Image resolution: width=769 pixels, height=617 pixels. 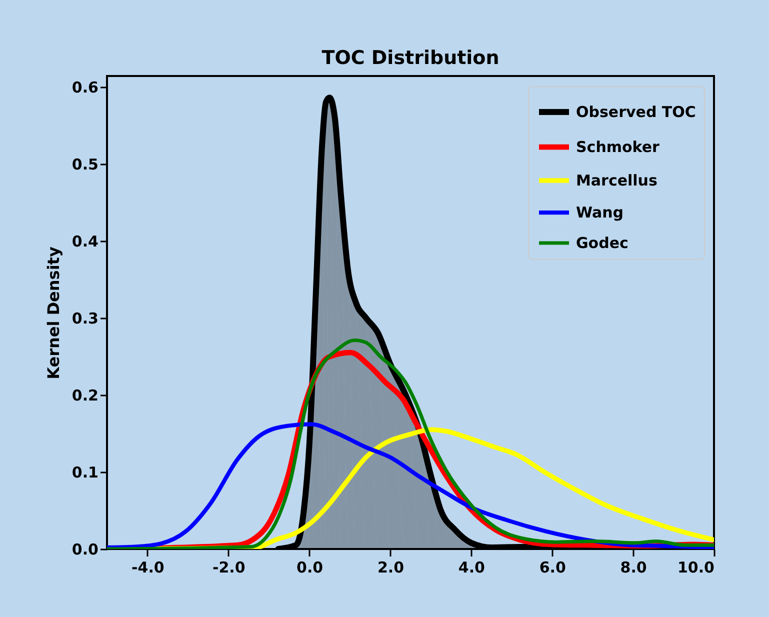 I want to click on x-tick-label: -2.0, so click(x=229, y=567).